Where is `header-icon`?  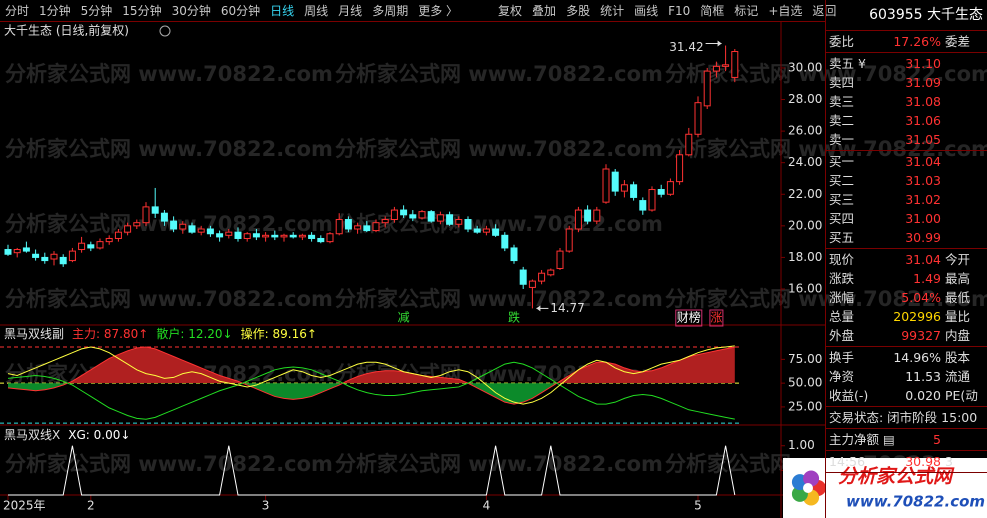 header-icon is located at coordinates (165, 31).